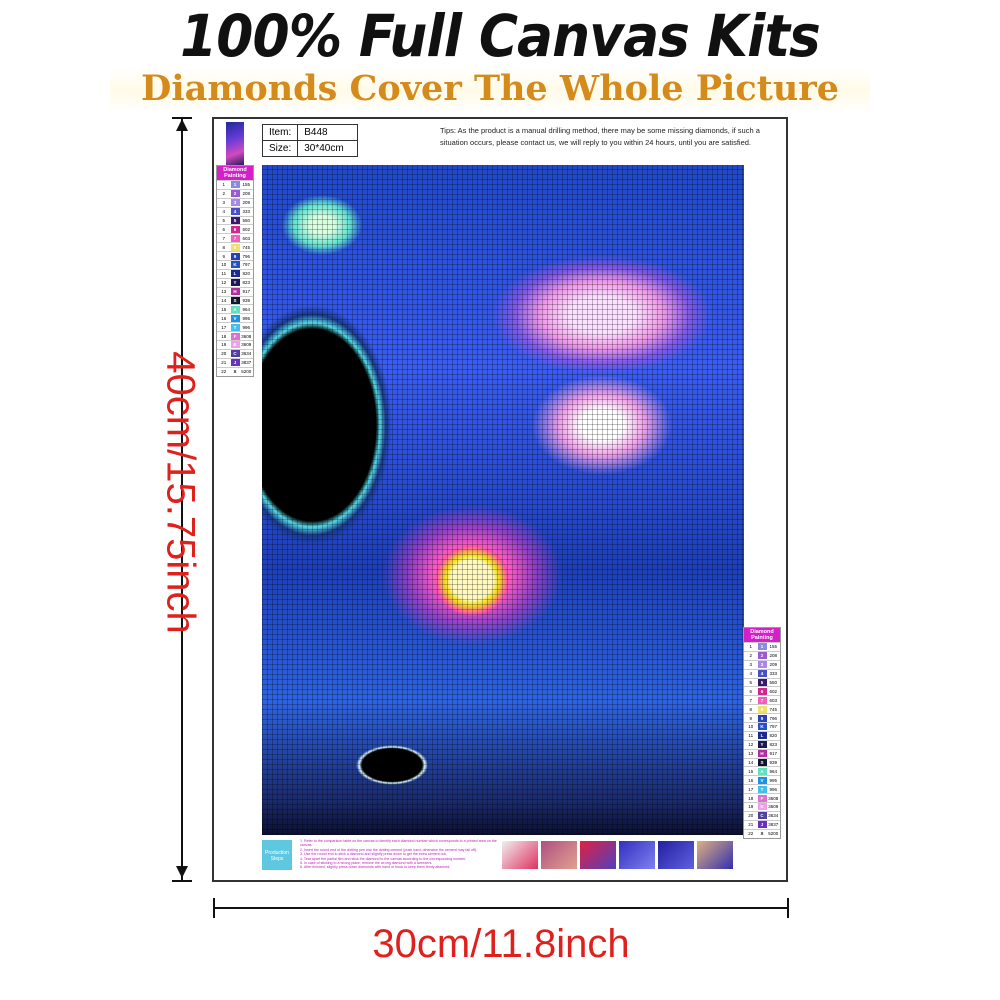 The image size is (1000, 1000). What do you see at coordinates (773, 745) in the screenshot?
I see `legend-code: 823` at bounding box center [773, 745].